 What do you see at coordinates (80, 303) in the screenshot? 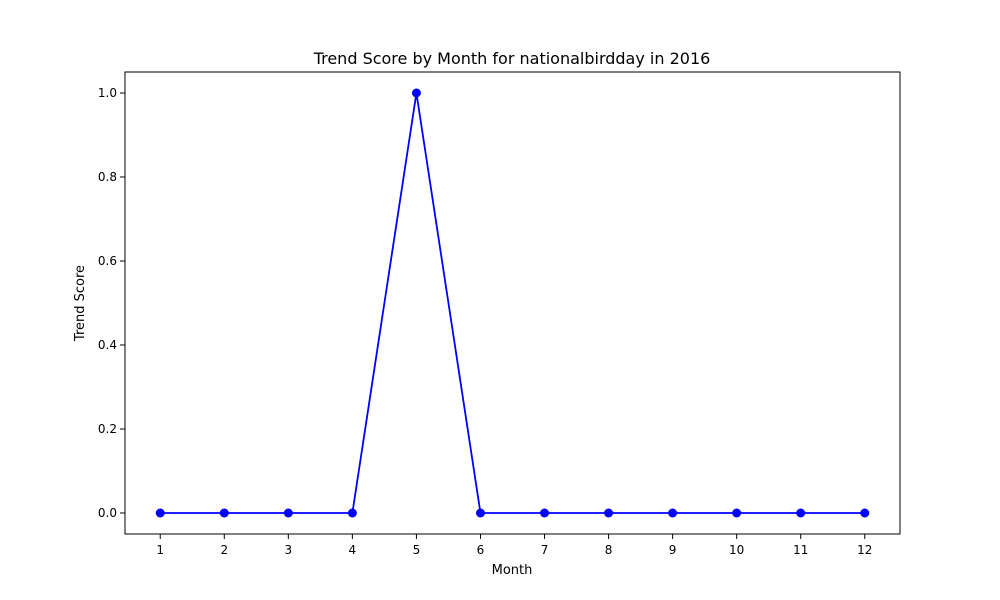
I see `y-axis-label: Trend Score` at bounding box center [80, 303].